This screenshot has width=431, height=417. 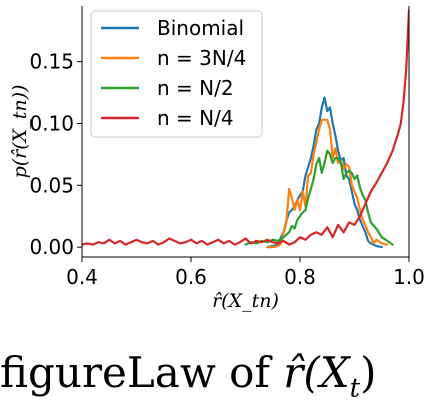 What do you see at coordinates (368, 372) in the screenshot?
I see `caption-suffix: )` at bounding box center [368, 372].